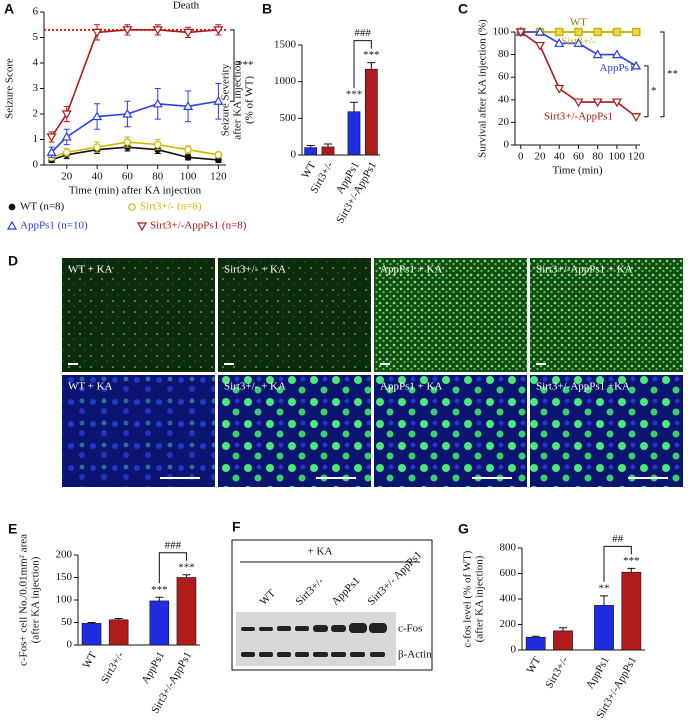 The image size is (688, 727). Describe the element at coordinates (577, 171) in the screenshot. I see `x-axis-label: Time (min)` at that location.